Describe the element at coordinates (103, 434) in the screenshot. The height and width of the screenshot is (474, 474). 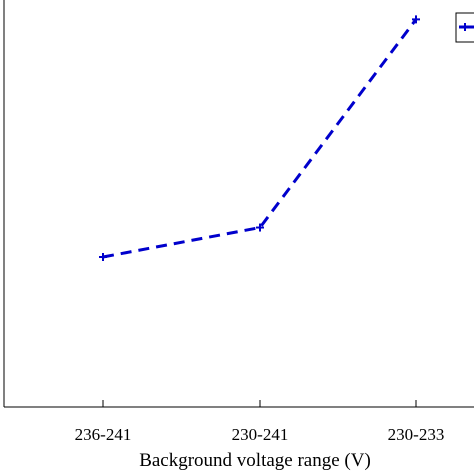
I see `x-tick-label: 236-241` at that location.